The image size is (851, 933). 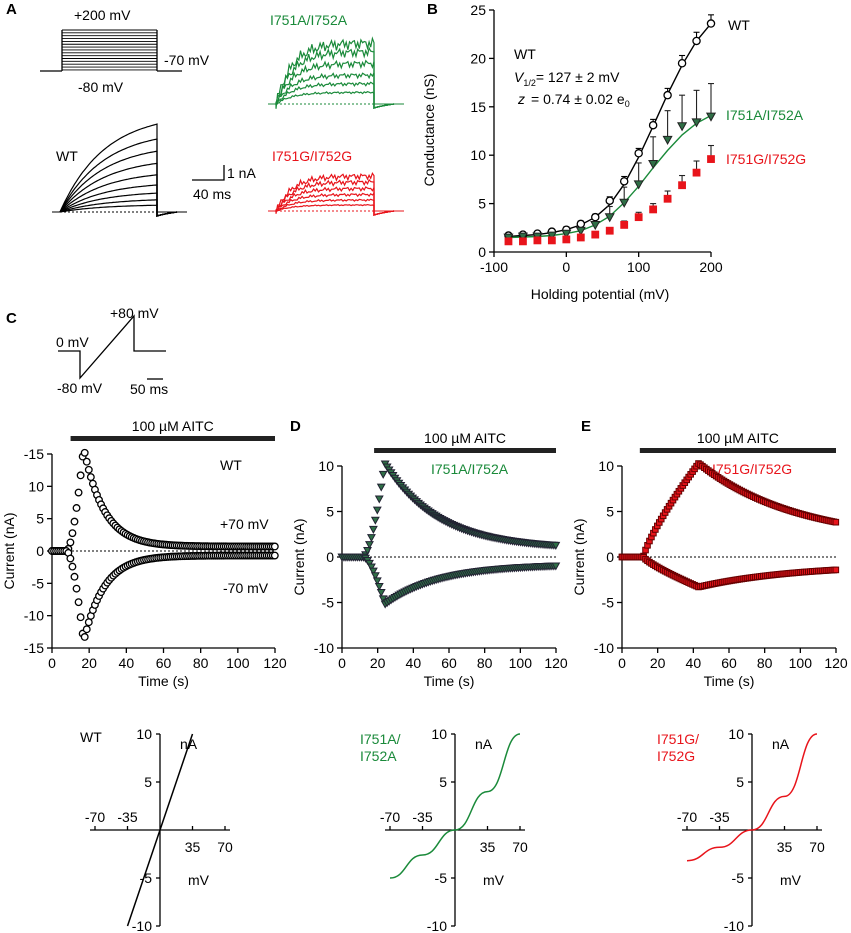 I want to click on tc-xtick-label: 20, so click(x=89, y=663).